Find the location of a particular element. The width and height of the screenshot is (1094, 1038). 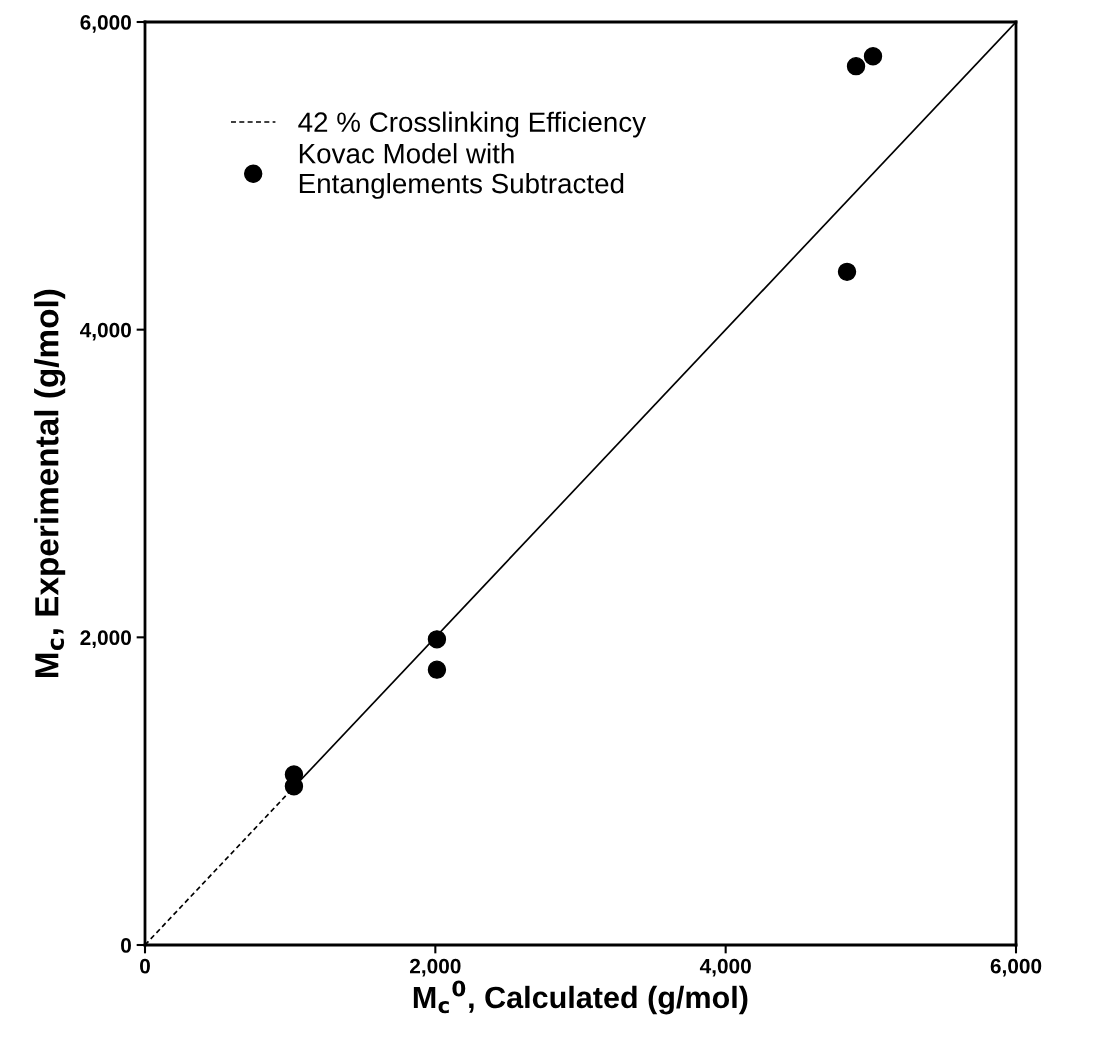

x-tick-label: 4,000 is located at coordinates (725, 967).